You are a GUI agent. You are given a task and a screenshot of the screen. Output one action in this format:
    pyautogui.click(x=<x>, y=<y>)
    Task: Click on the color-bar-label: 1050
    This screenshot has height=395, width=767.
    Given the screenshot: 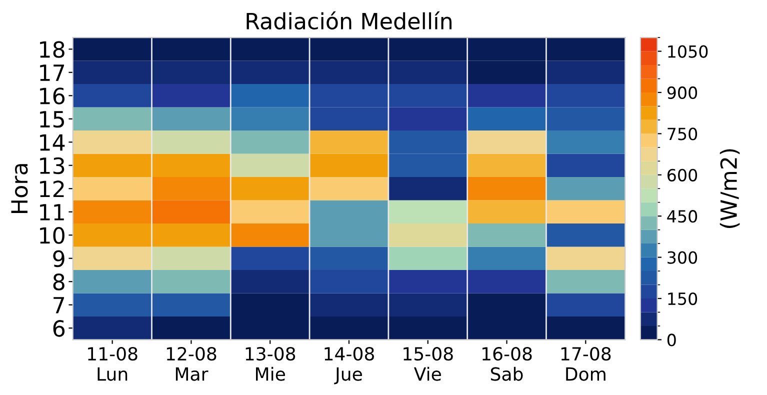 What is the action you would take?
    pyautogui.click(x=688, y=51)
    